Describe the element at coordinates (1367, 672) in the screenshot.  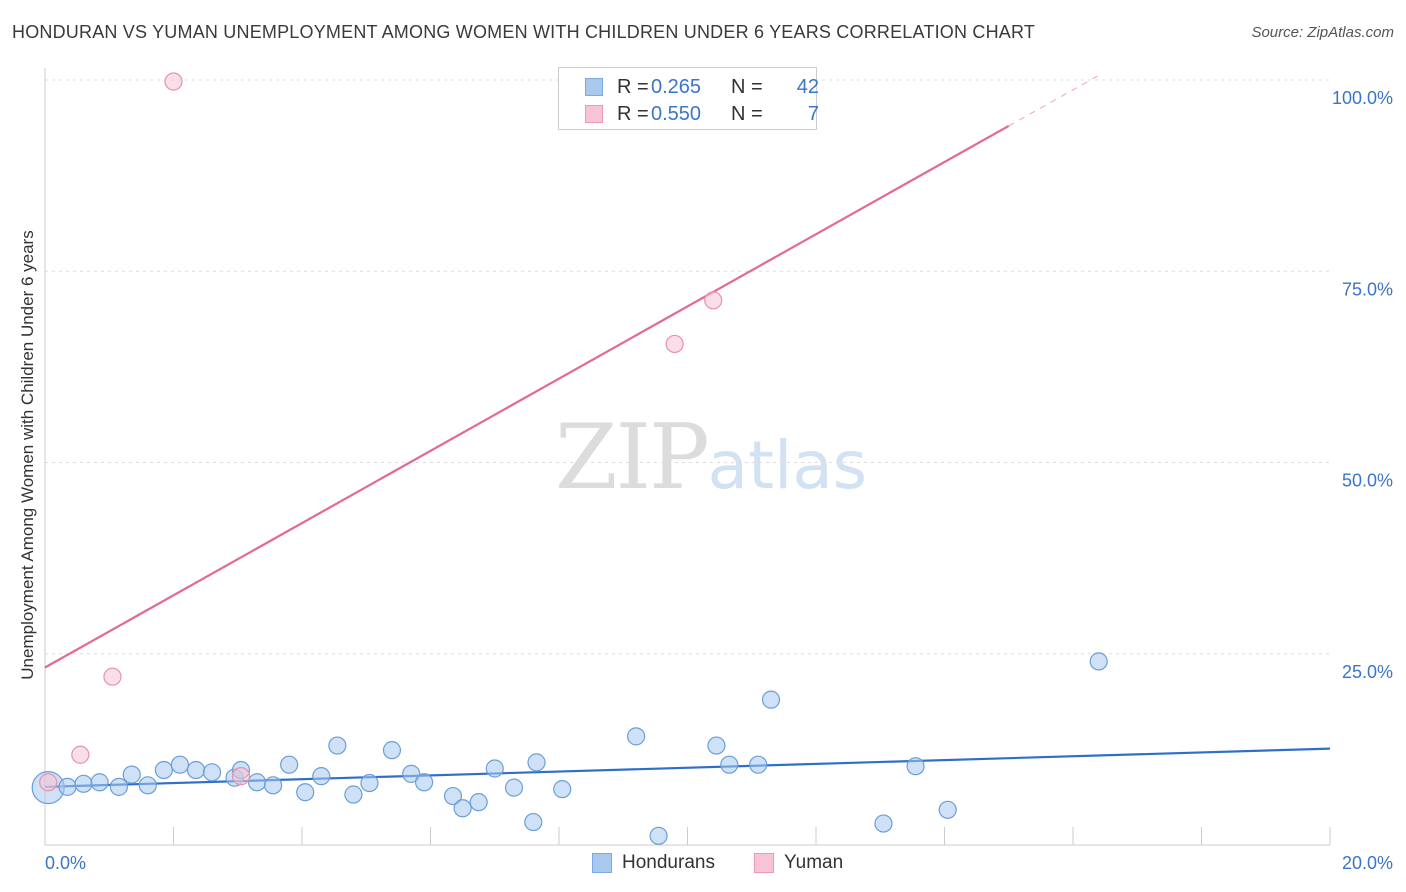
I see `y-tick-label: 25.0%` at that location.